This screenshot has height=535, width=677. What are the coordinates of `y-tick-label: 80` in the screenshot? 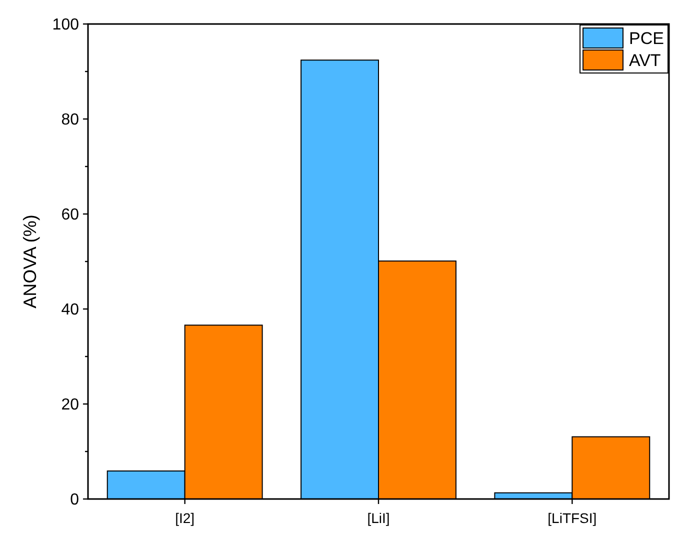 It's located at (70, 120).